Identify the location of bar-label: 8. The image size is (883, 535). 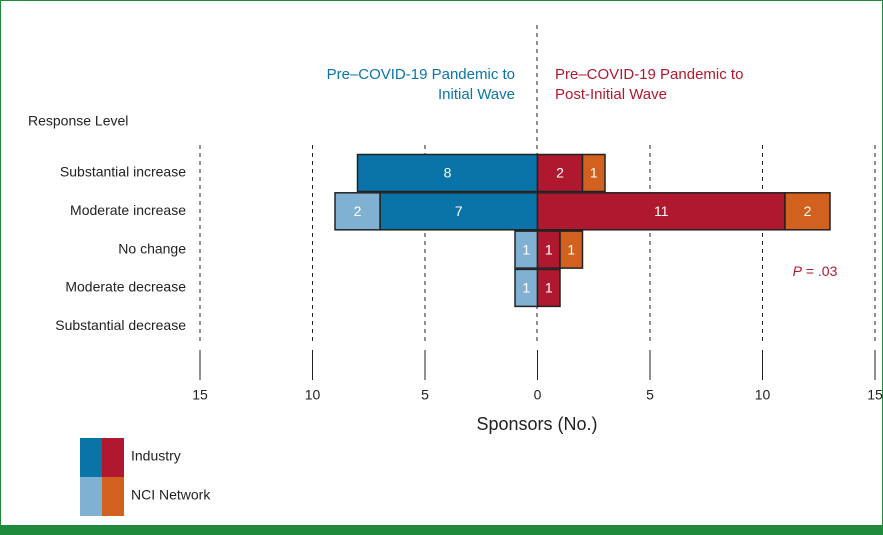
(448, 173).